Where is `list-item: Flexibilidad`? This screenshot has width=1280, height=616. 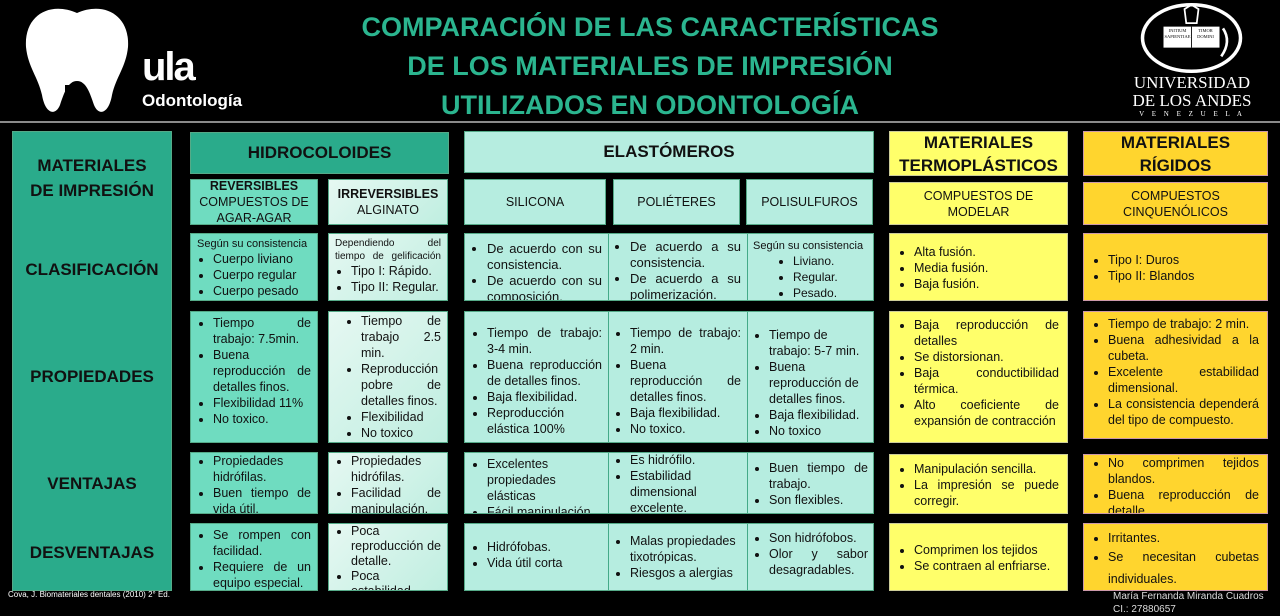
list-item: Flexibilidad is located at coordinates (401, 417).